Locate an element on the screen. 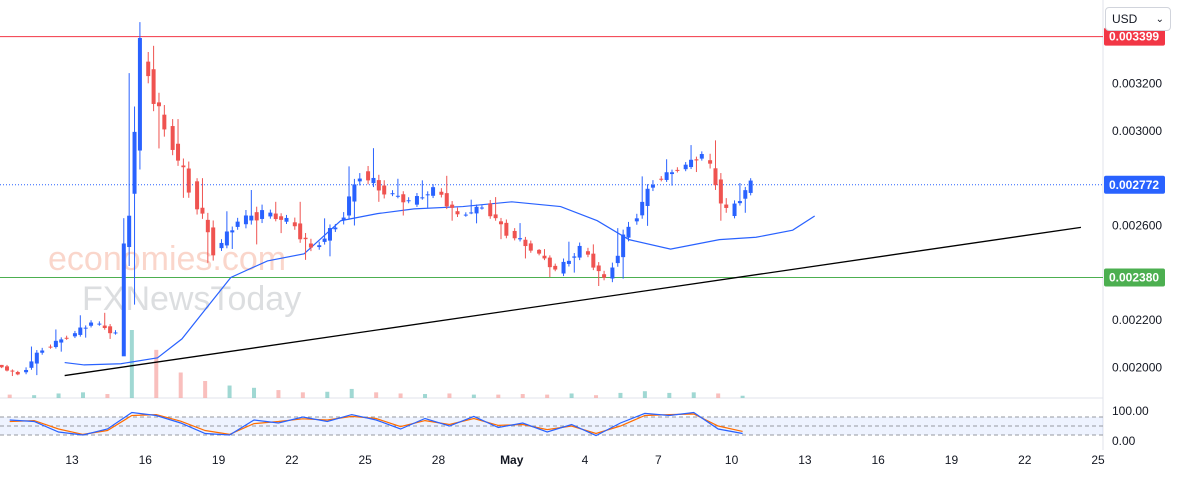 The width and height of the screenshot is (1180, 477). oscillator-tick-label: 0.00 is located at coordinates (1124, 441).